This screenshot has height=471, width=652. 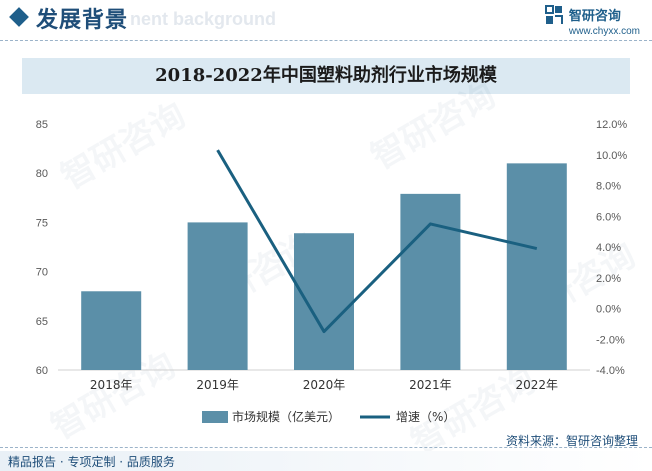 I want to click on left-axis-tick-label: 80, so click(x=42, y=174).